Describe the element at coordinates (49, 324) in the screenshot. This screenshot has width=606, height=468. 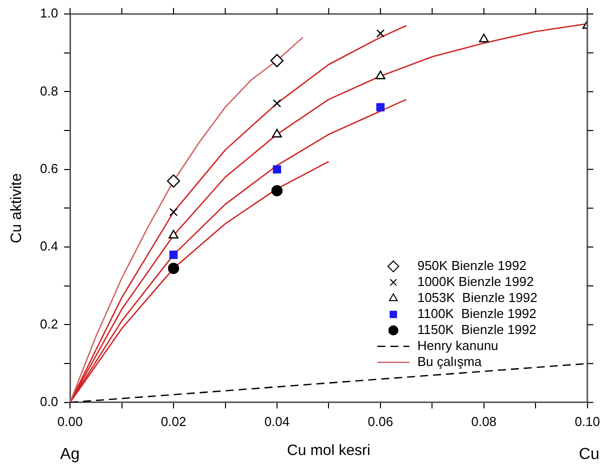
I see `y-tick-label: 0.2` at that location.